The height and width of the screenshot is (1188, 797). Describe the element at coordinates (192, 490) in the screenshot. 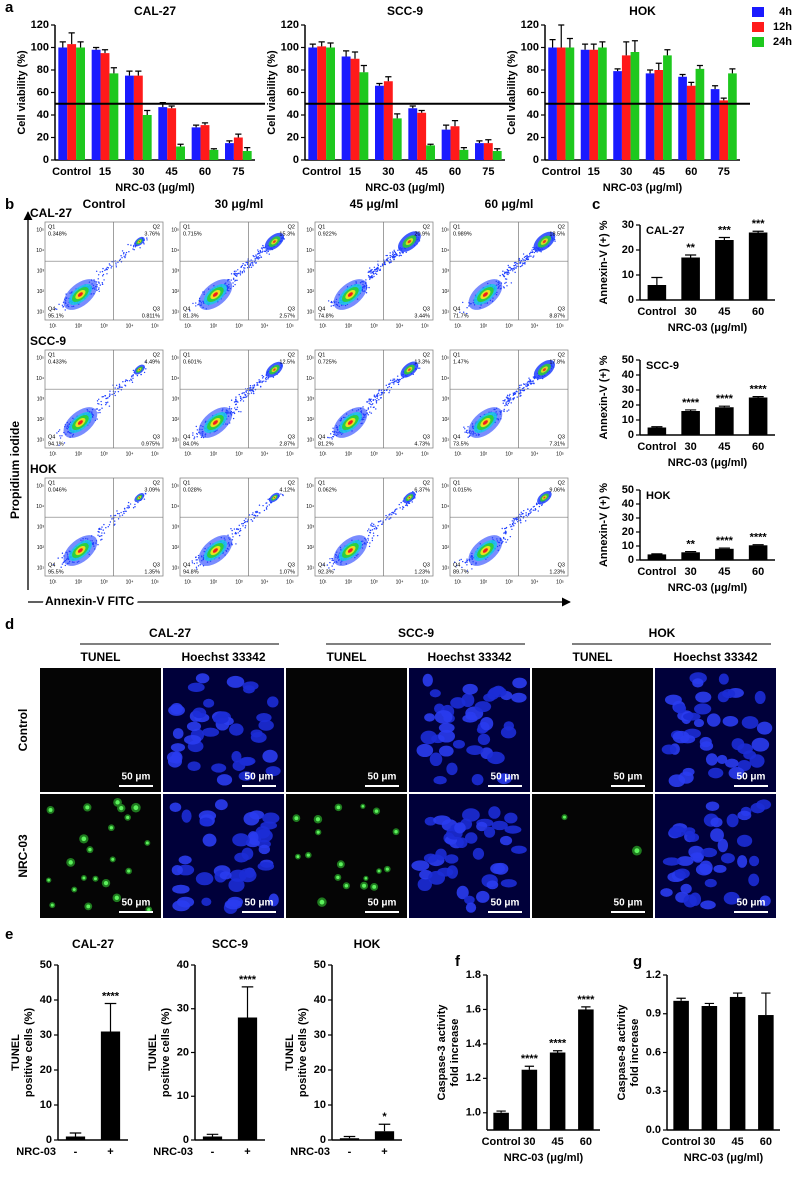

I see `quadrant-percent: 0.028%` at that location.